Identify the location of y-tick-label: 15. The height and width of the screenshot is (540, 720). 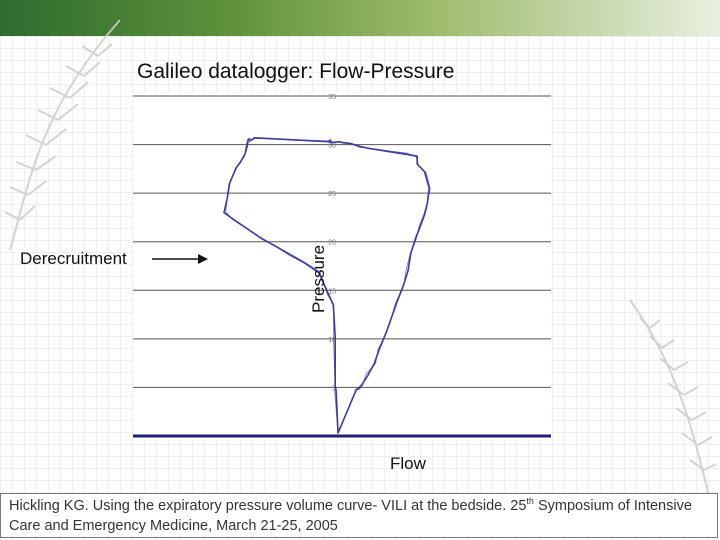
(332, 291).